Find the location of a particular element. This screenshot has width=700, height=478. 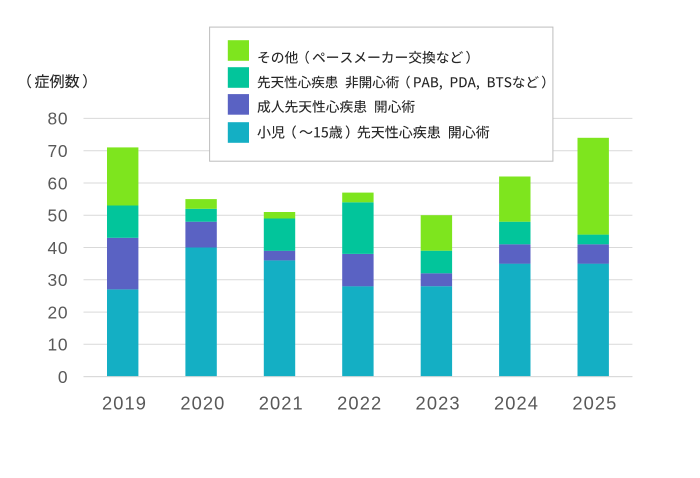

svg-text: 2020 is located at coordinates (202, 403).